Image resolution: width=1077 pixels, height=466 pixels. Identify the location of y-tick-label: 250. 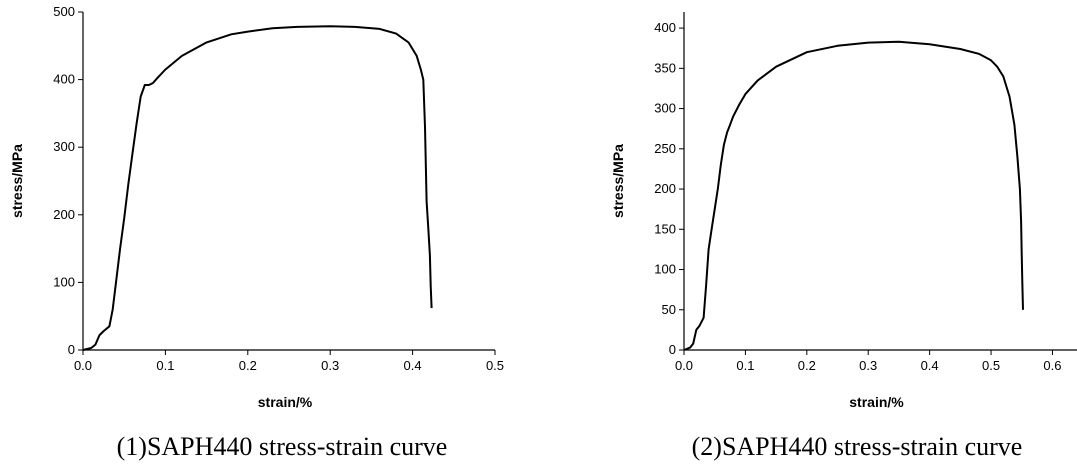
(665, 148).